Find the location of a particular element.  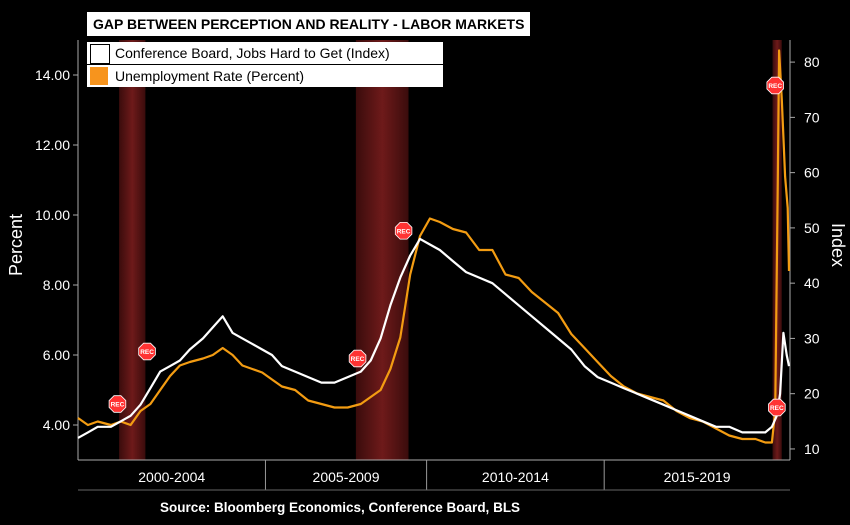

y-left-tick-label: 12.00 is located at coordinates (52, 145).